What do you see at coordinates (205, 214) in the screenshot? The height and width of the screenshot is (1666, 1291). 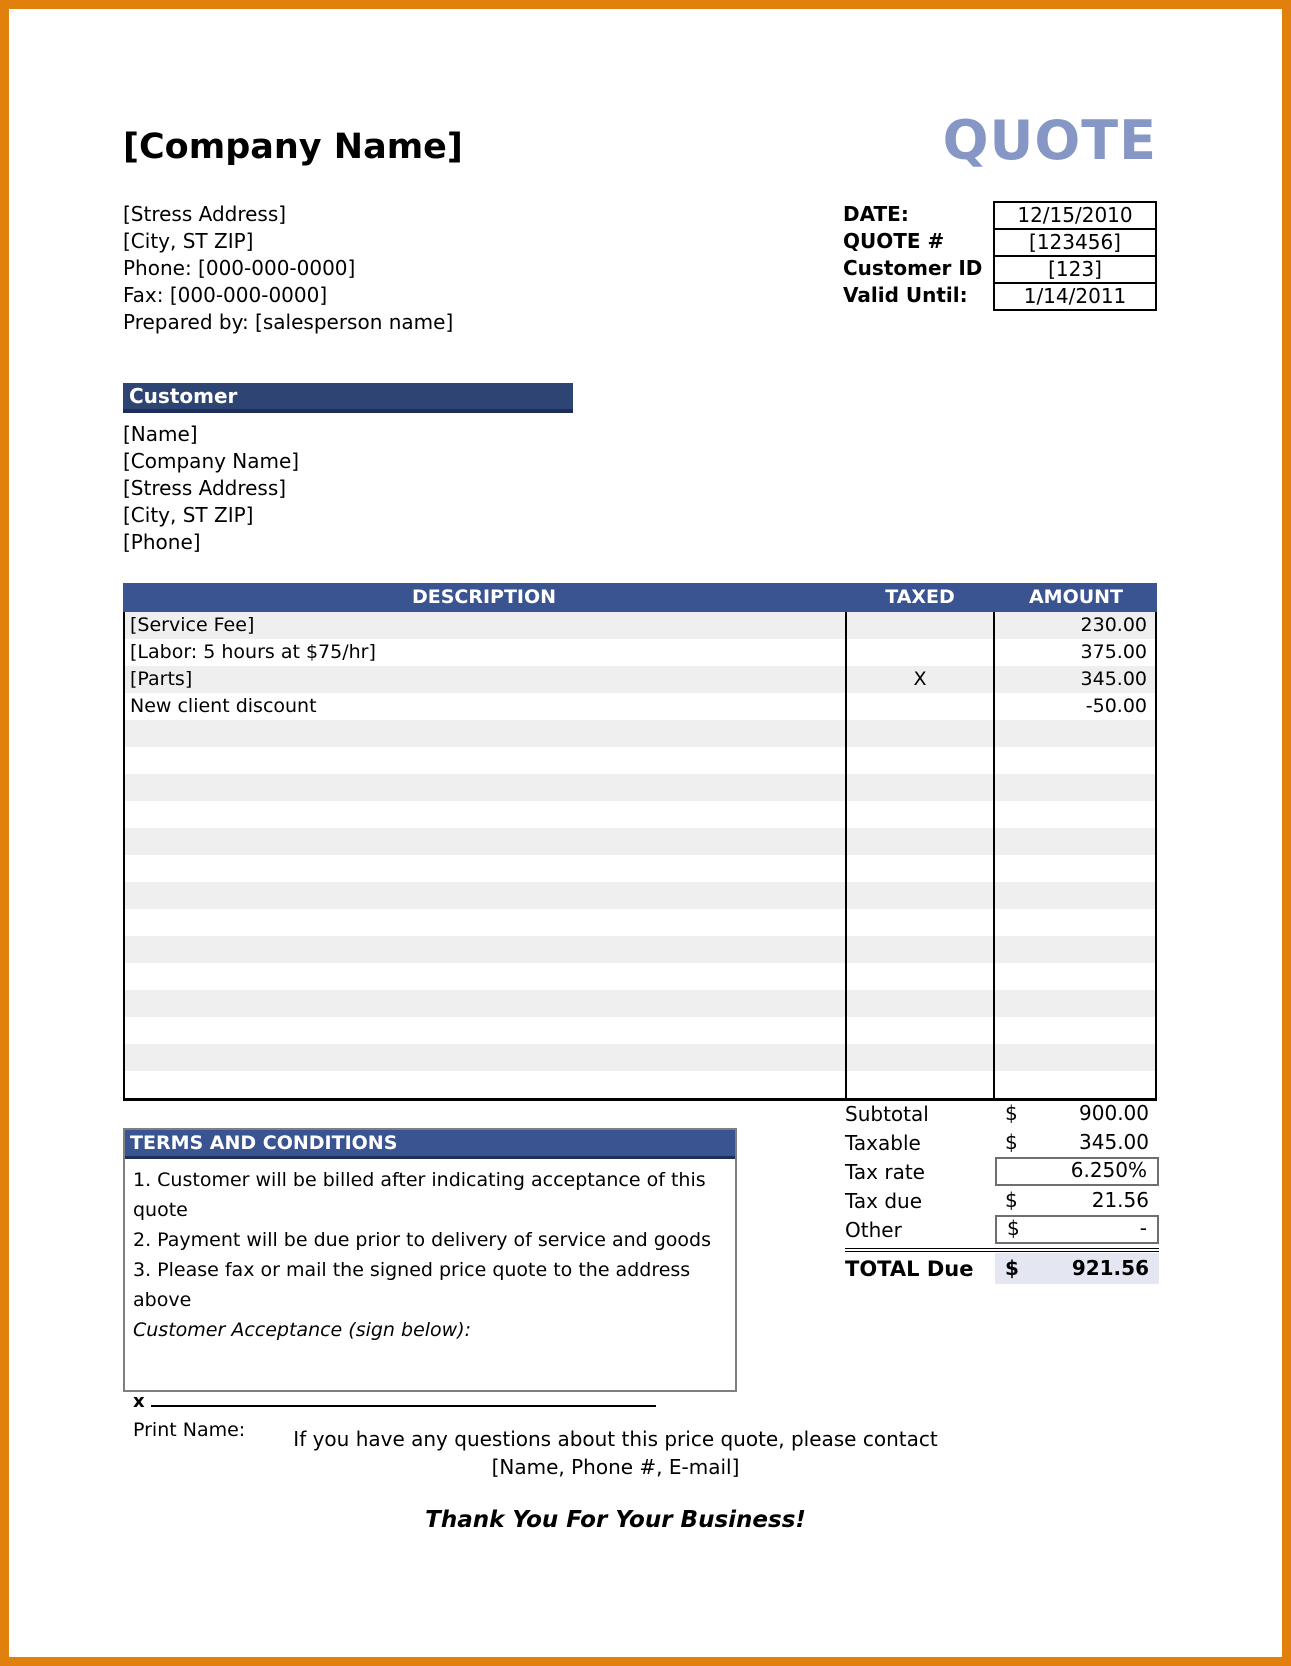 I see `company-address-line: [Stress Address]` at bounding box center [205, 214].